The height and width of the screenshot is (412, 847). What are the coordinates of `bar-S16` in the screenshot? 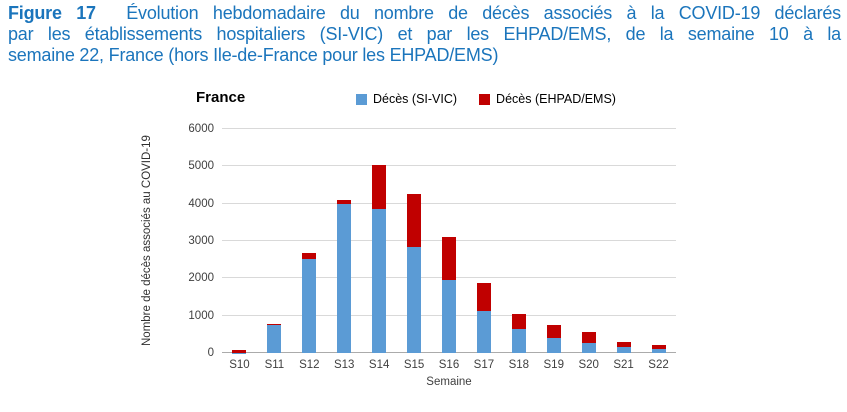 It's located at (449, 241).